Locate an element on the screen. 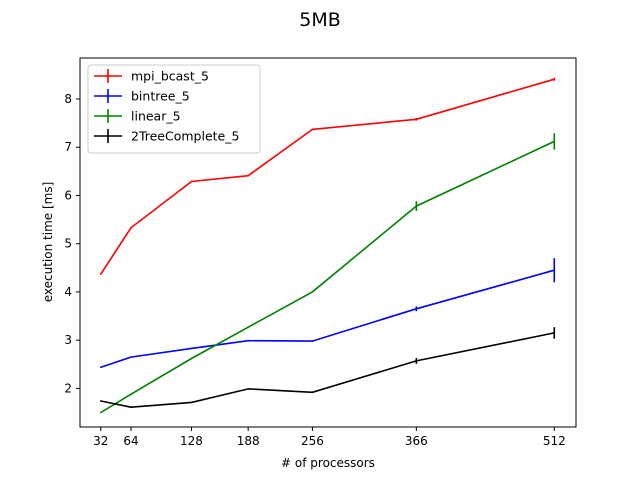  legend-item: mpi_bcast_5 is located at coordinates (151, 76).